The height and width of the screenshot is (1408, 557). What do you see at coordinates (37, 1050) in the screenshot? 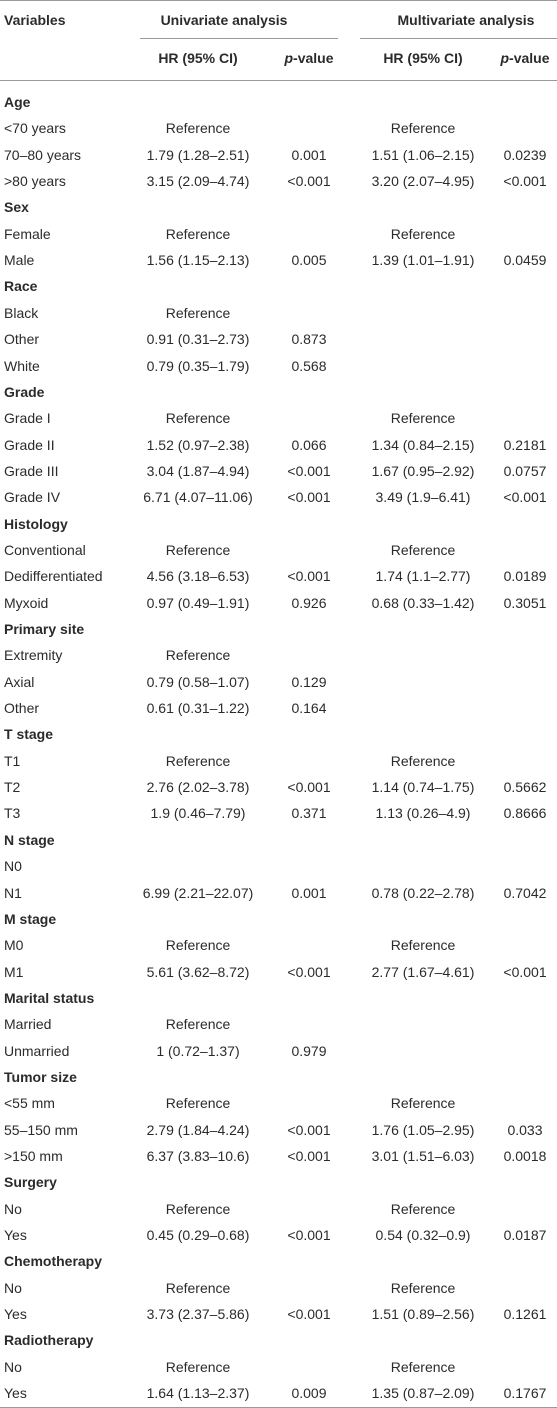
I see `variable-cell: Unmarried` at bounding box center [37, 1050].